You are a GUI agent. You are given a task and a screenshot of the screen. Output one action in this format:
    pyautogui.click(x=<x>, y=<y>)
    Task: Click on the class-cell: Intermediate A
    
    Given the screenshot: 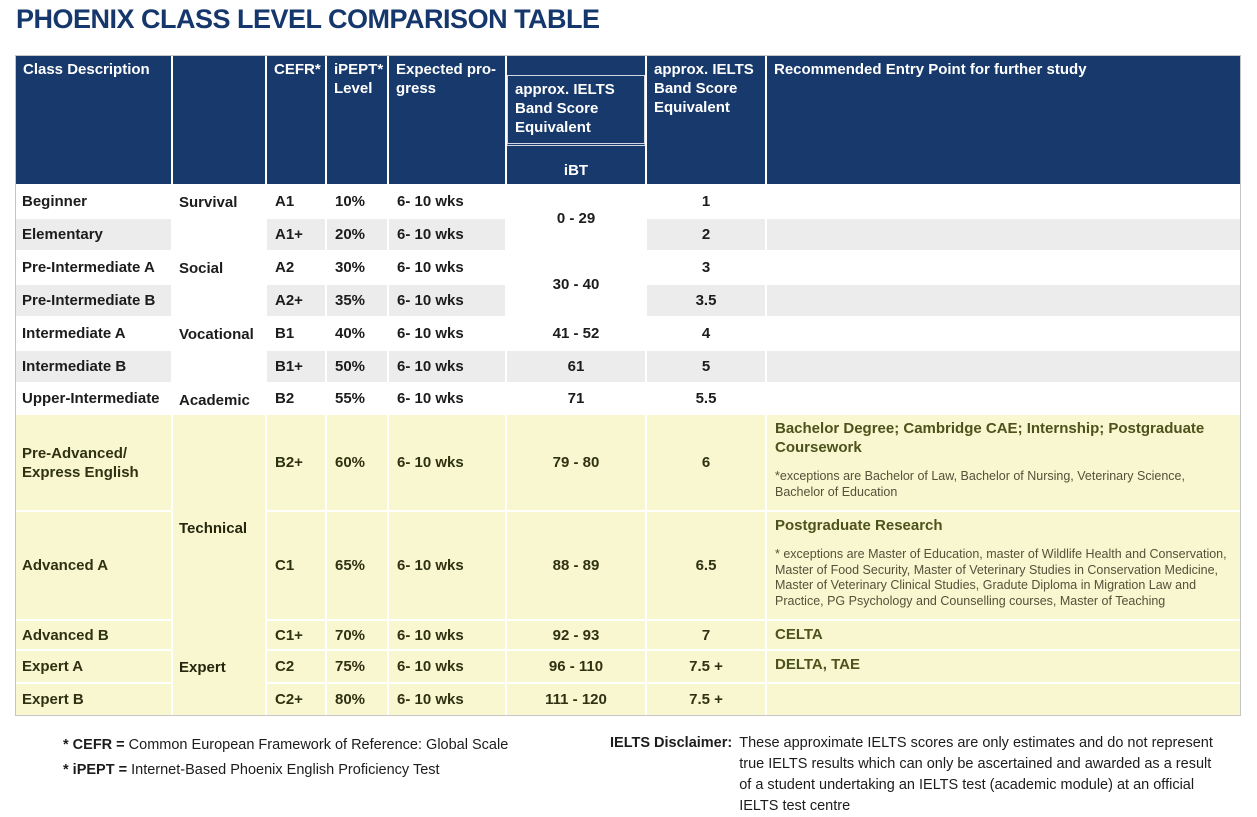 What is the action you would take?
    pyautogui.click(x=93, y=332)
    